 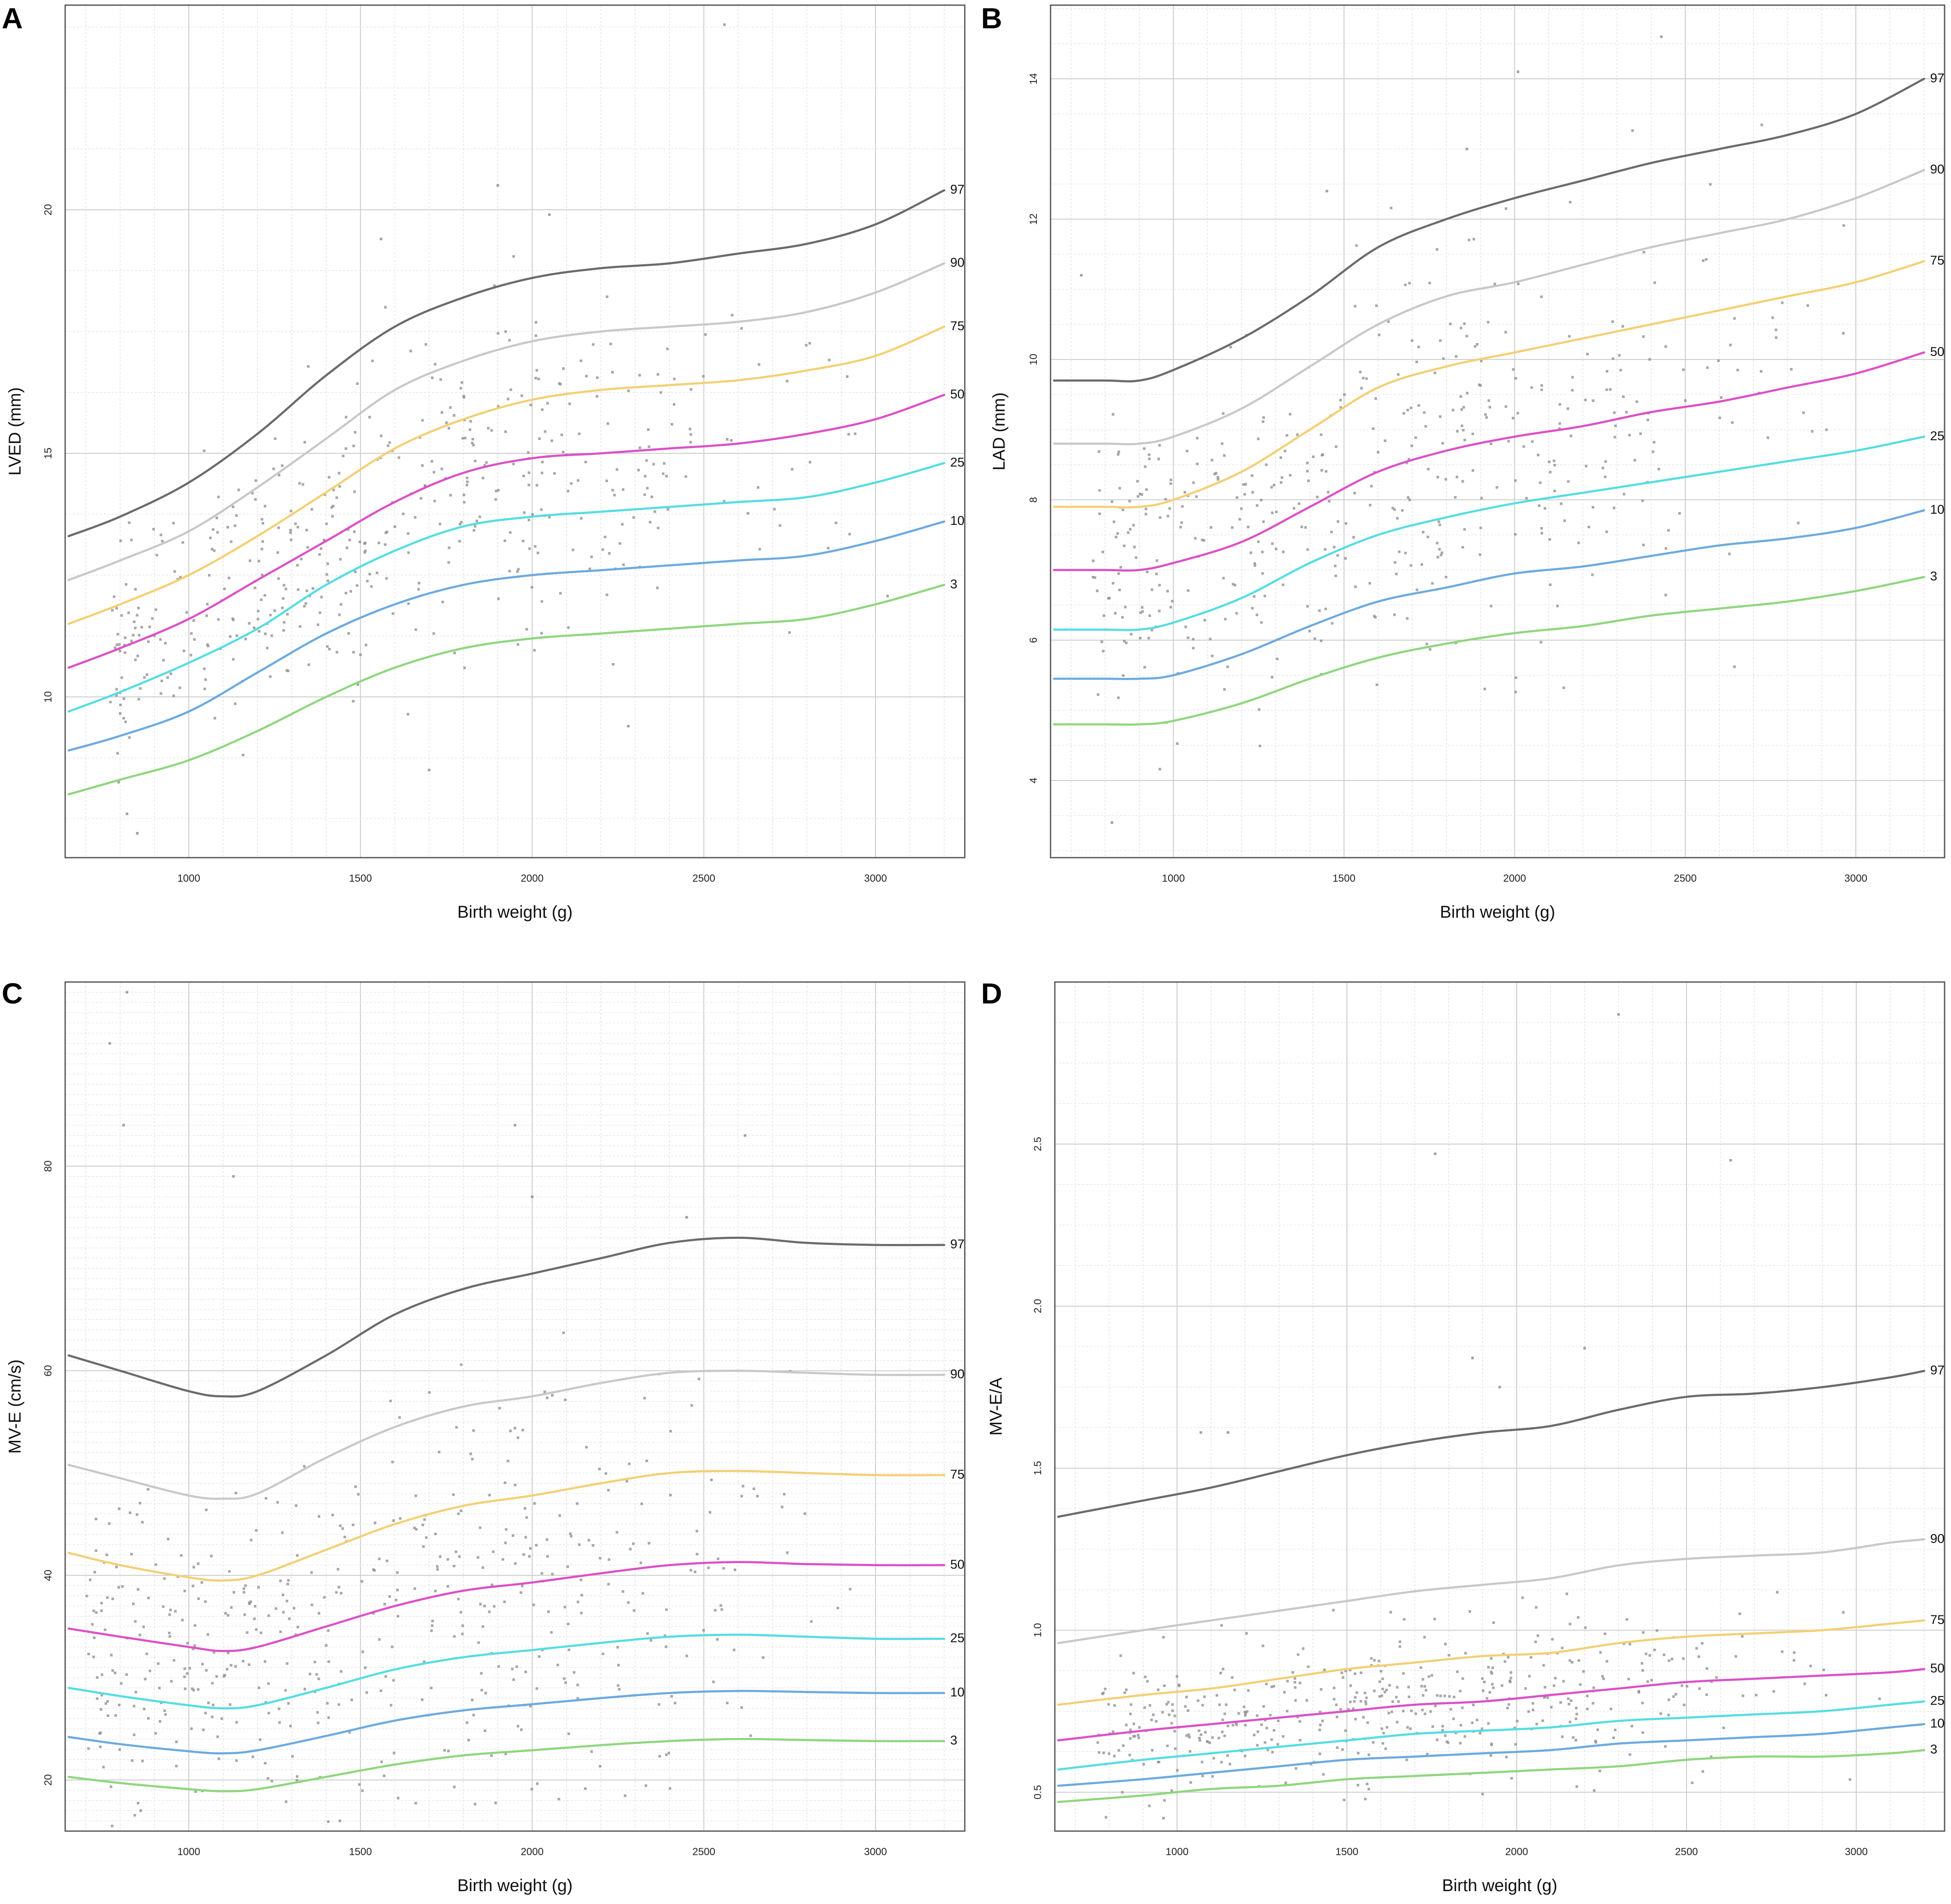 I want to click on percentile-curve-p50, so click(x=1491, y=1705).